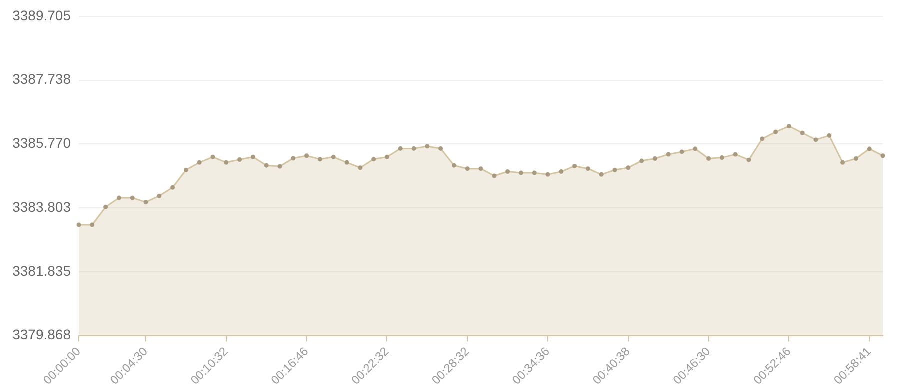 Image resolution: width=897 pixels, height=391 pixels. What do you see at coordinates (42, 143) in the screenshot?
I see `y-tick-label: 3385.770` at bounding box center [42, 143].